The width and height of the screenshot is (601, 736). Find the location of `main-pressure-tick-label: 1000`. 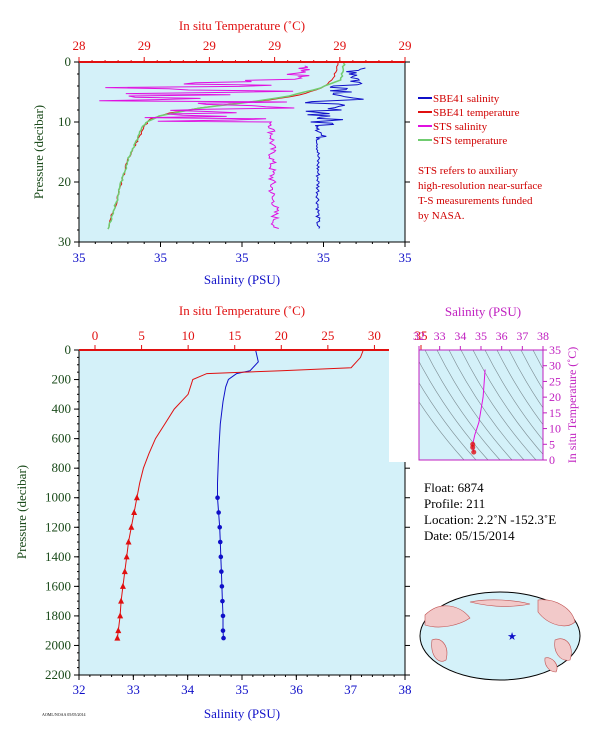

main-pressure-tick-label: 1000 is located at coordinates (58, 497).